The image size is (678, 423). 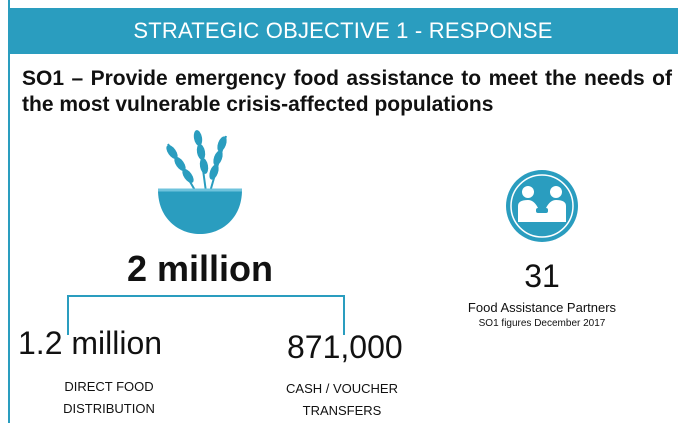 What do you see at coordinates (542, 307) in the screenshot?
I see `partners-label: Food Assistance Partners` at bounding box center [542, 307].